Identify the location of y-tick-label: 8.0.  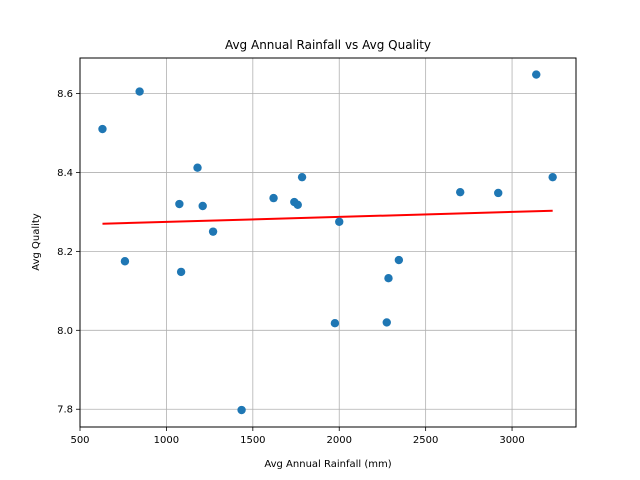
(65, 331).